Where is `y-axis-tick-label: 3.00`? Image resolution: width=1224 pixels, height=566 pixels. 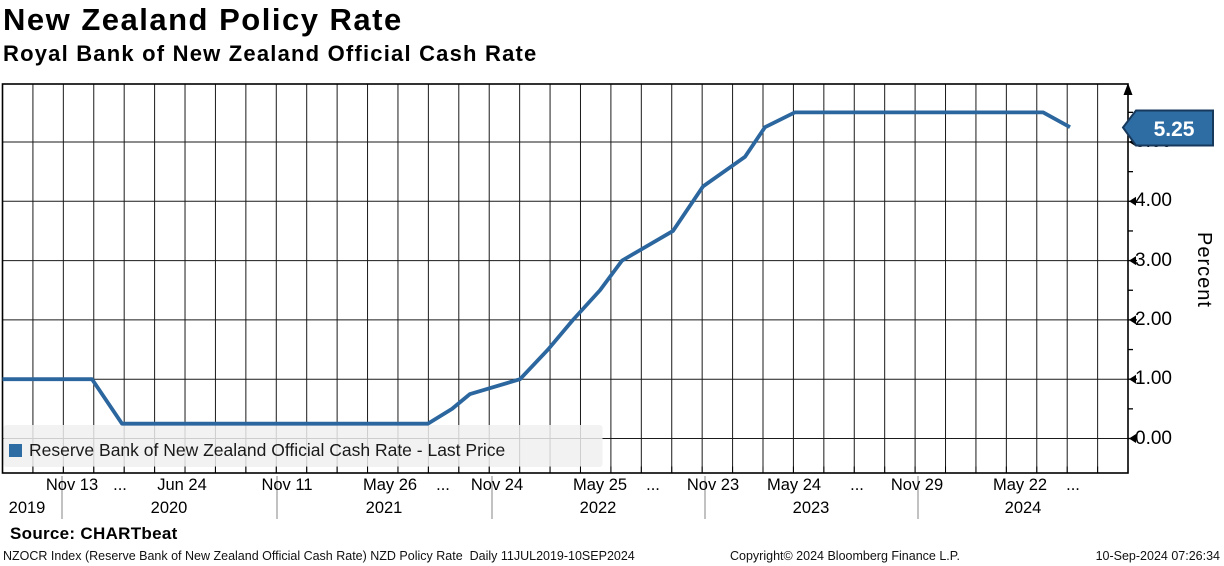 y-axis-tick-label: 3.00 is located at coordinates (1153, 260).